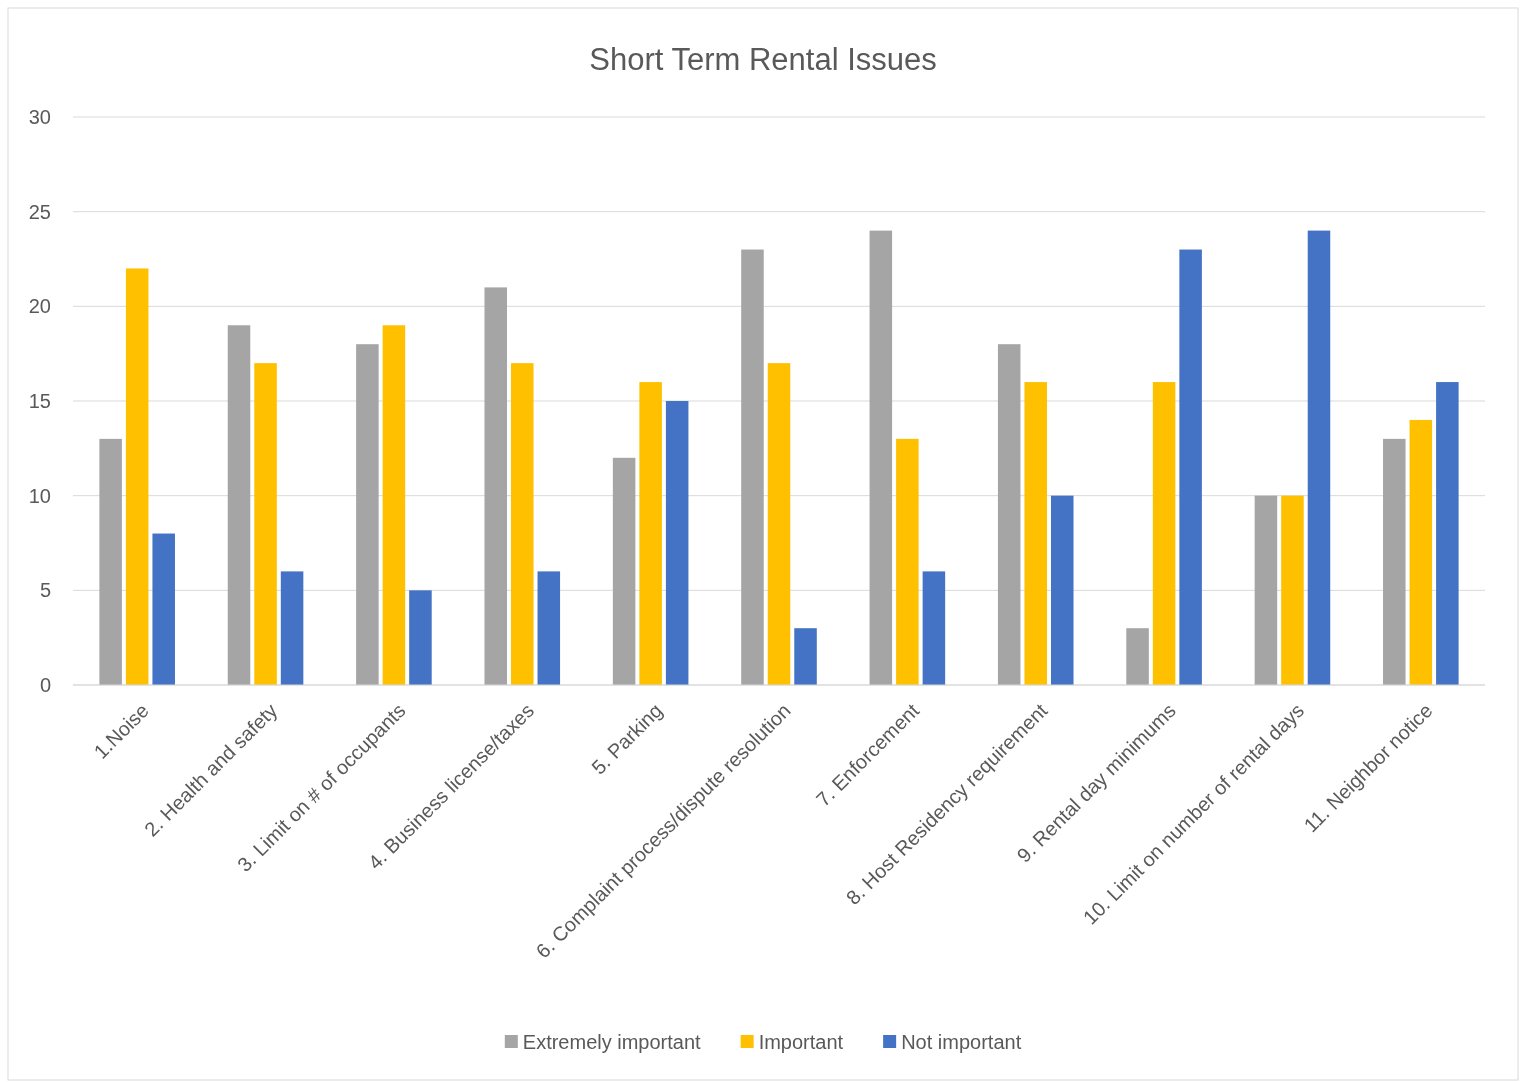 This screenshot has height=1082, width=1524. What do you see at coordinates (801, 1042) in the screenshot?
I see `legend-label: Important` at bounding box center [801, 1042].